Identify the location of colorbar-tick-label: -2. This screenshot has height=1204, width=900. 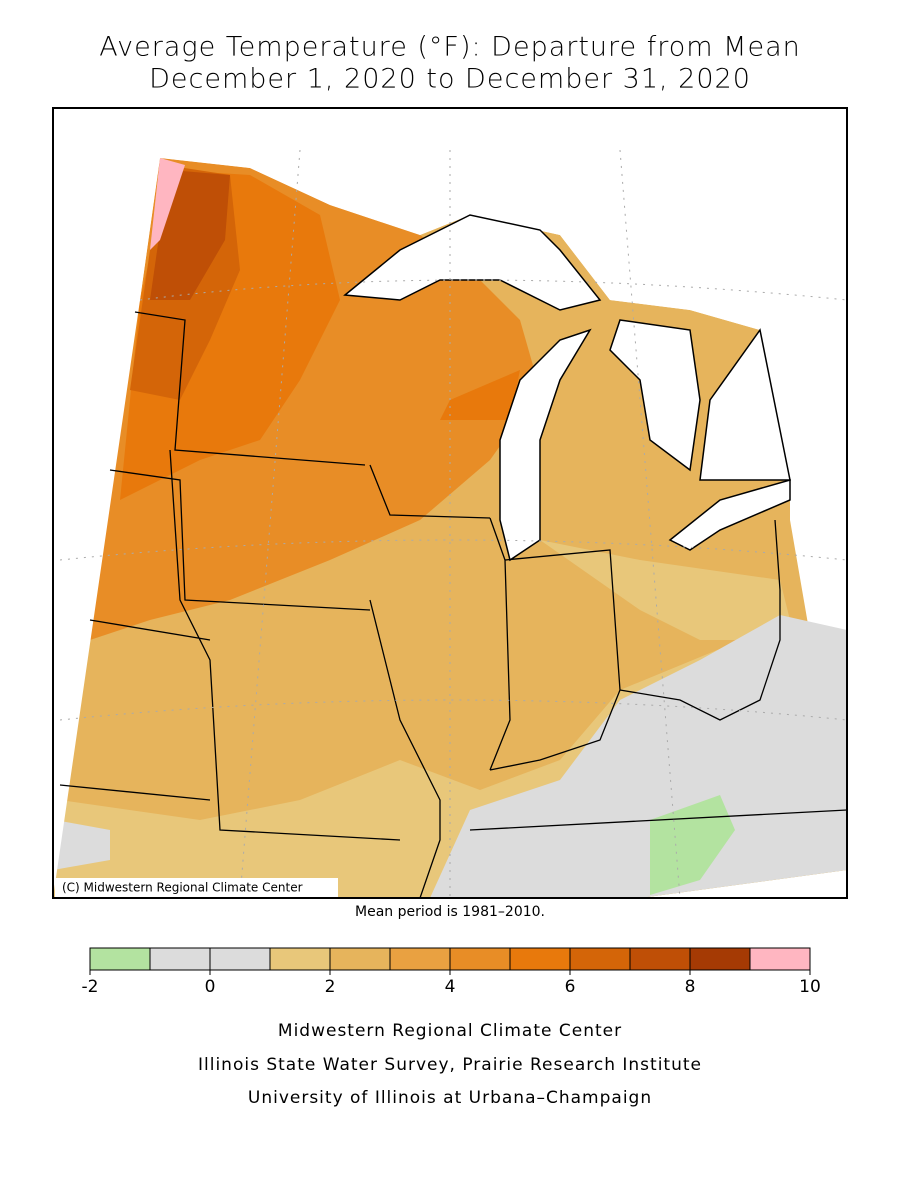
(90, 987).